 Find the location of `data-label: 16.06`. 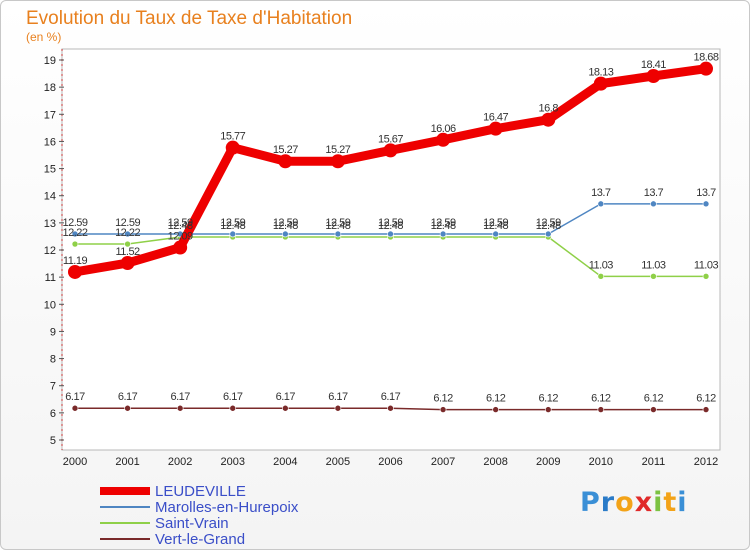

data-label: 16.06 is located at coordinates (443, 129).